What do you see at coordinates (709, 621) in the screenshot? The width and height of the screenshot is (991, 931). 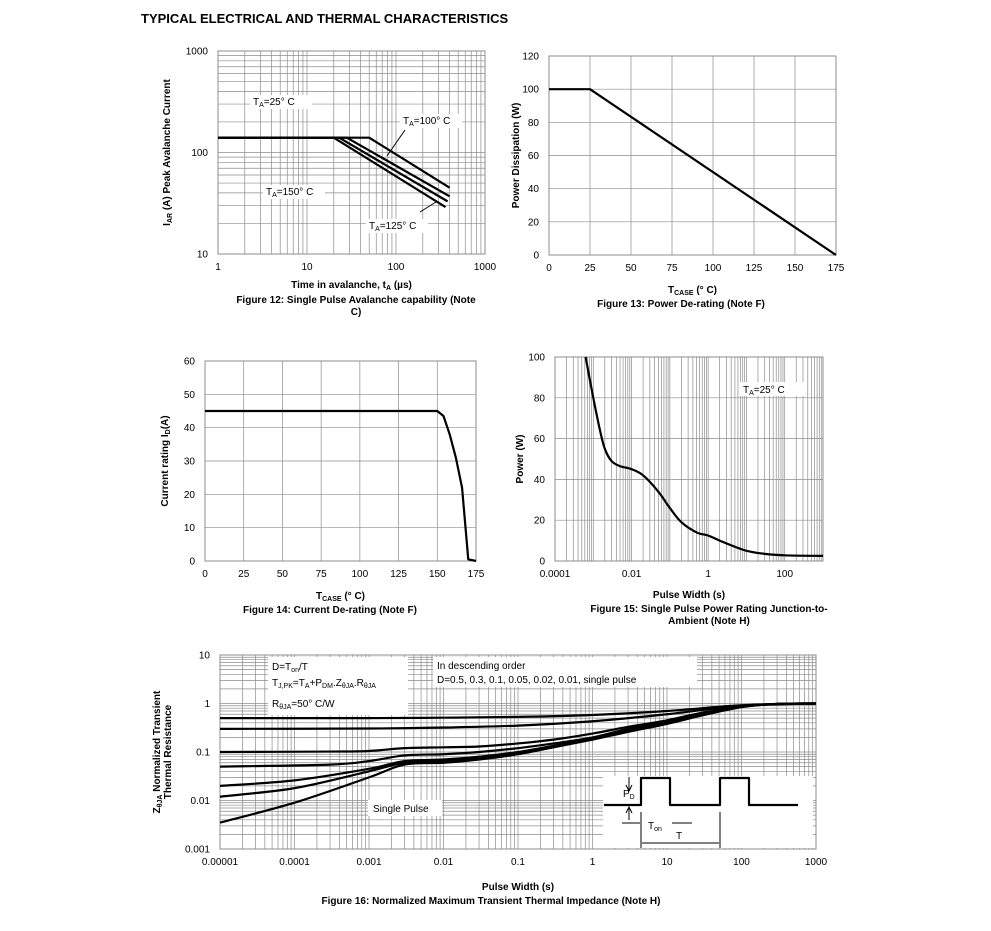 I see `figure-caption: Ambient (Note H)` at bounding box center [709, 621].